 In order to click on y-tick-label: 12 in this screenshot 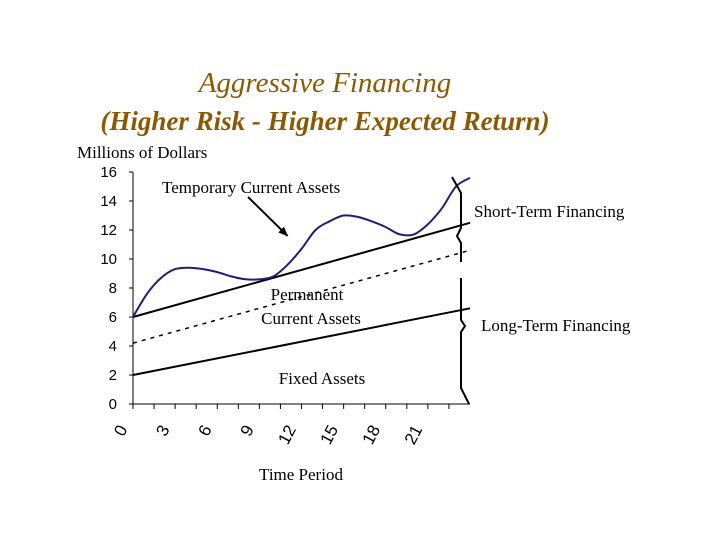, I will do `click(108, 230)`.